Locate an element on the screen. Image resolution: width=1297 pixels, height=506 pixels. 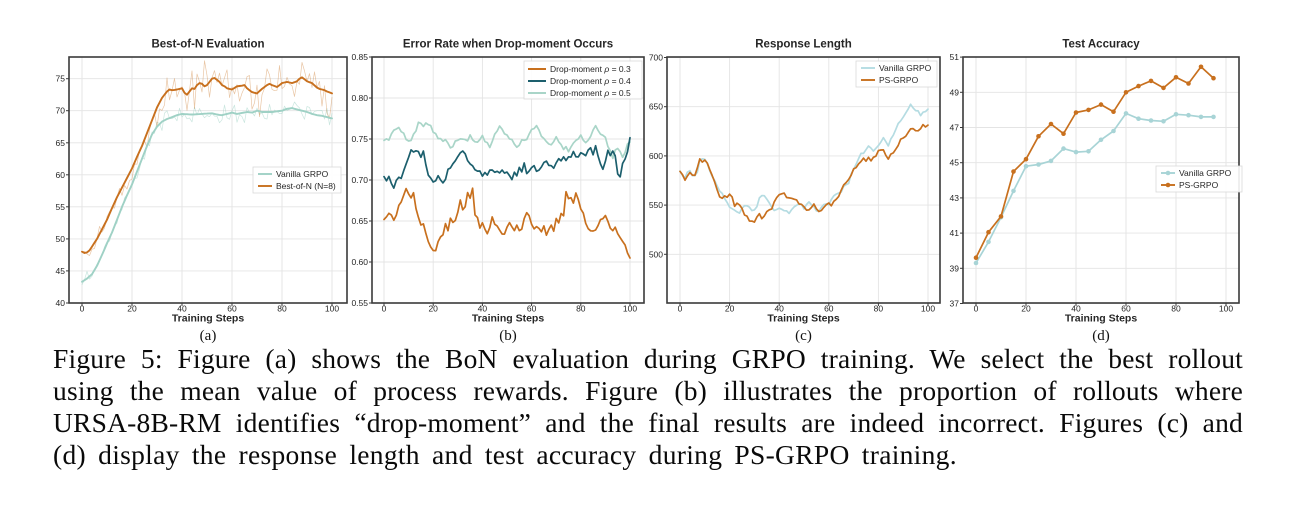
svg-text: Drop-moment ρ = 0.4 is located at coordinates (590, 81).